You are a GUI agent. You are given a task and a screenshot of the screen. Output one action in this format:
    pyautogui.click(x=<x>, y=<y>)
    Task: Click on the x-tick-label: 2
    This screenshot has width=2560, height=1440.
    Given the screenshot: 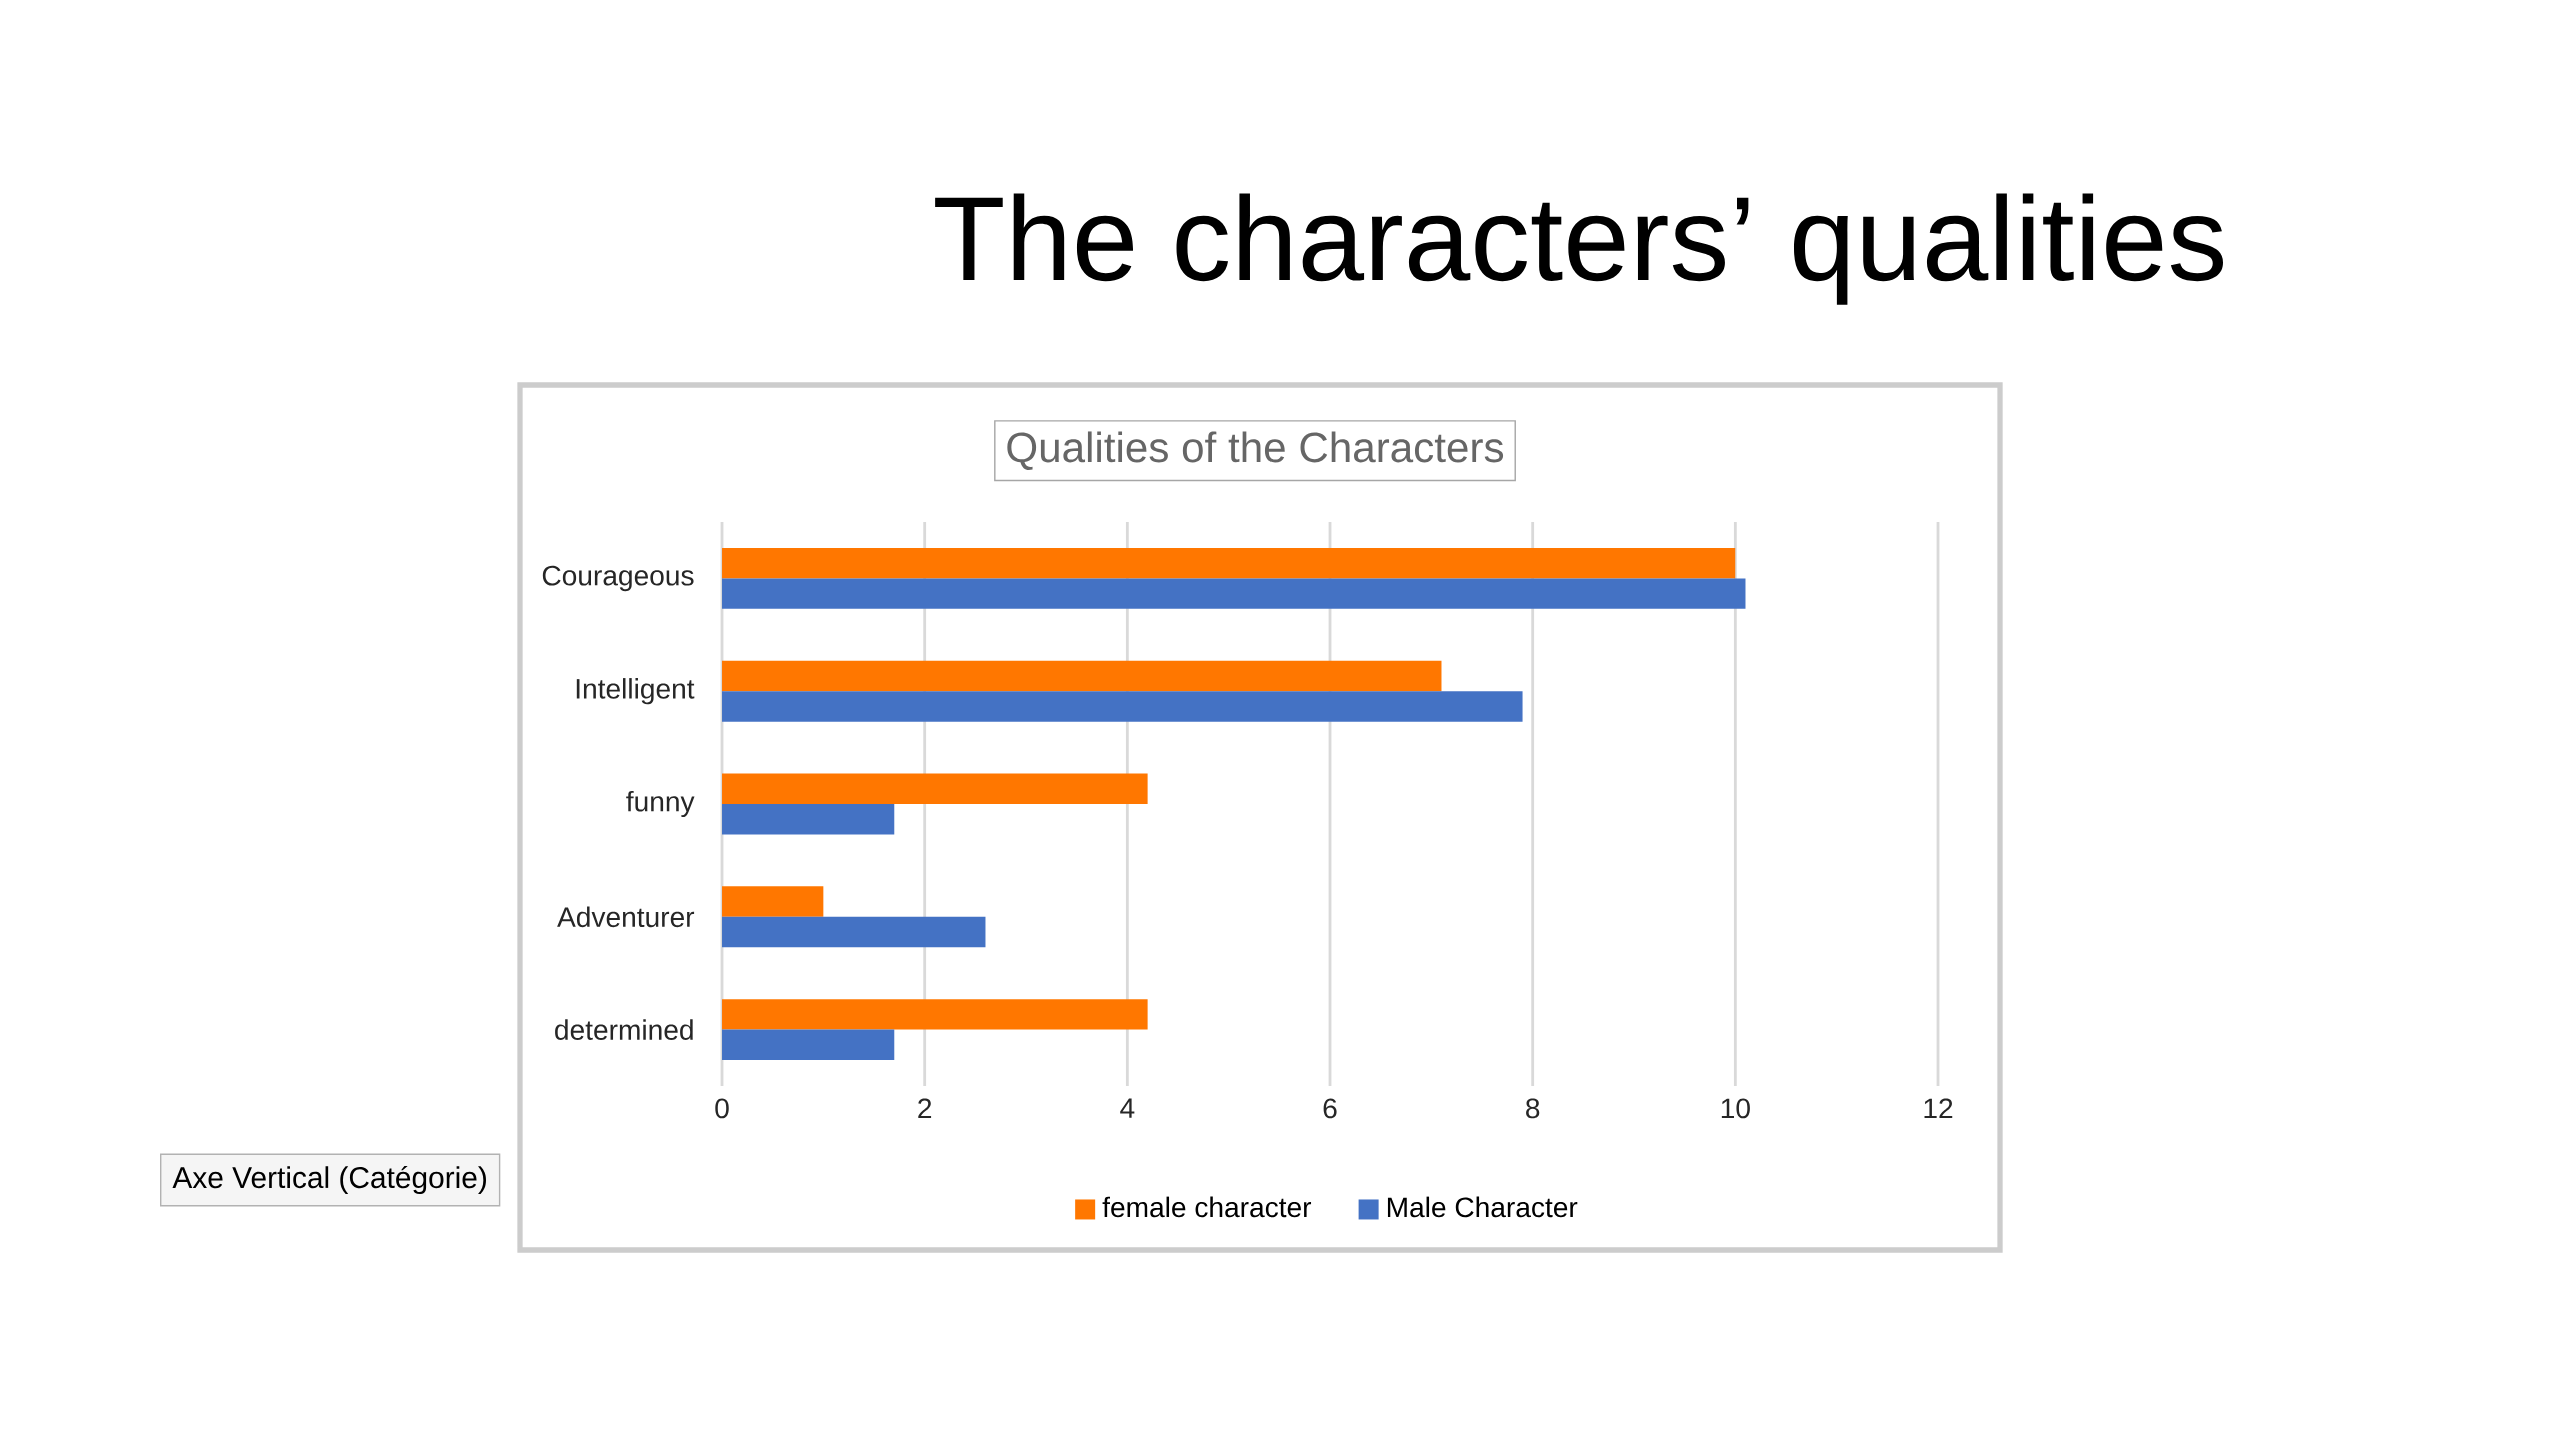 What is the action you would take?
    pyautogui.click(x=925, y=1108)
    